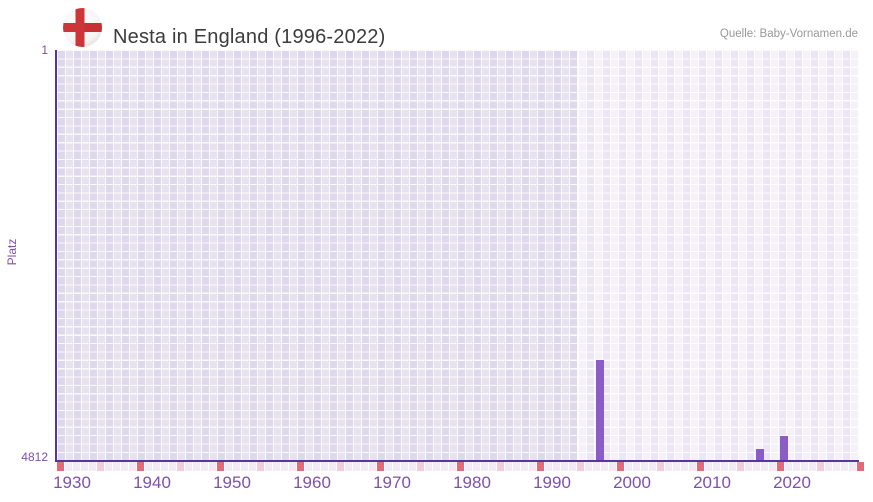 This screenshot has width=873, height=502. Describe the element at coordinates (632, 482) in the screenshot. I see `x-tick-label-2000: 2000` at that location.